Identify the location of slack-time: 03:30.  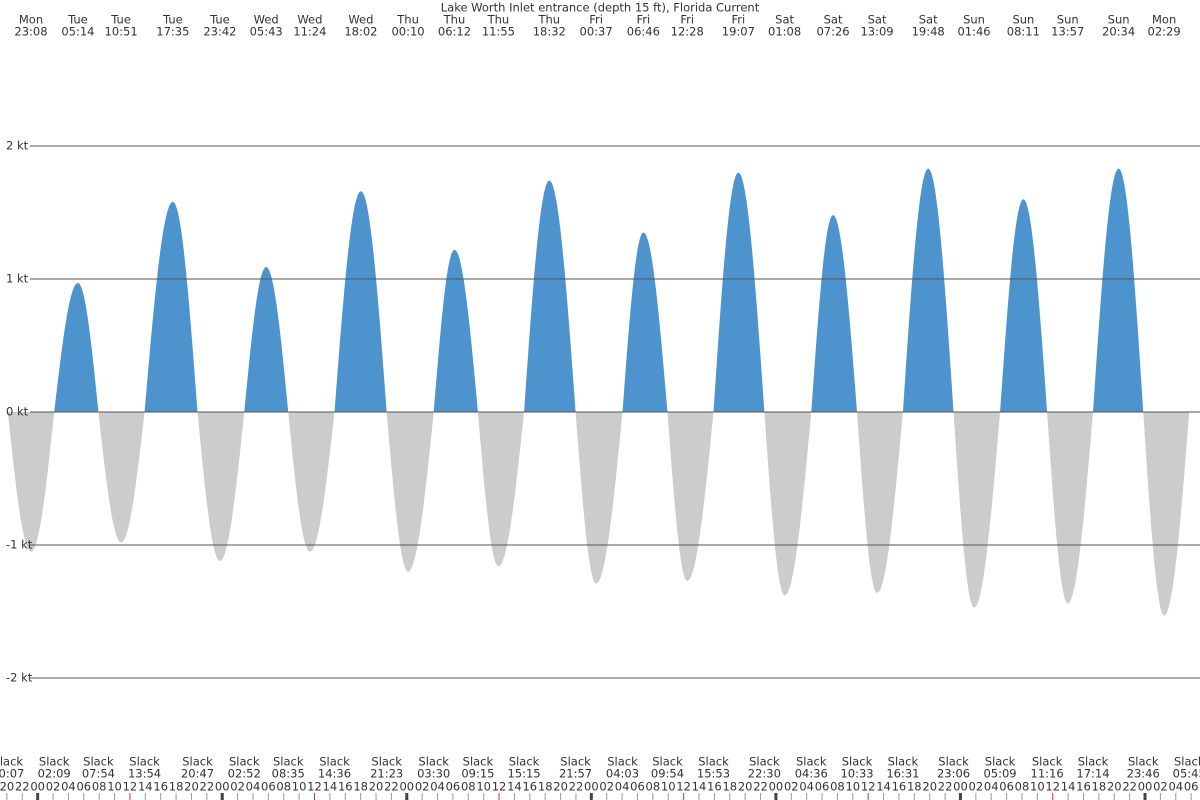
(433, 774).